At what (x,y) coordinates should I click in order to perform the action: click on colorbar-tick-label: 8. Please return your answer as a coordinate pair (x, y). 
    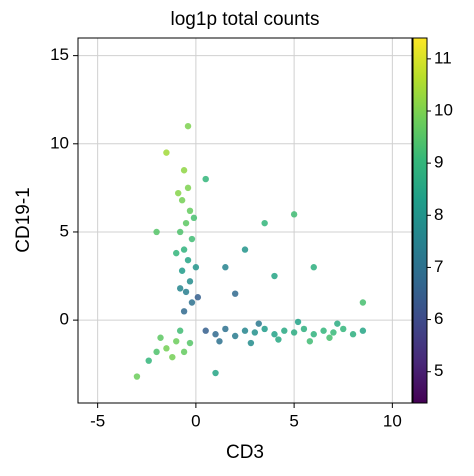
    Looking at the image, I should click on (438, 214).